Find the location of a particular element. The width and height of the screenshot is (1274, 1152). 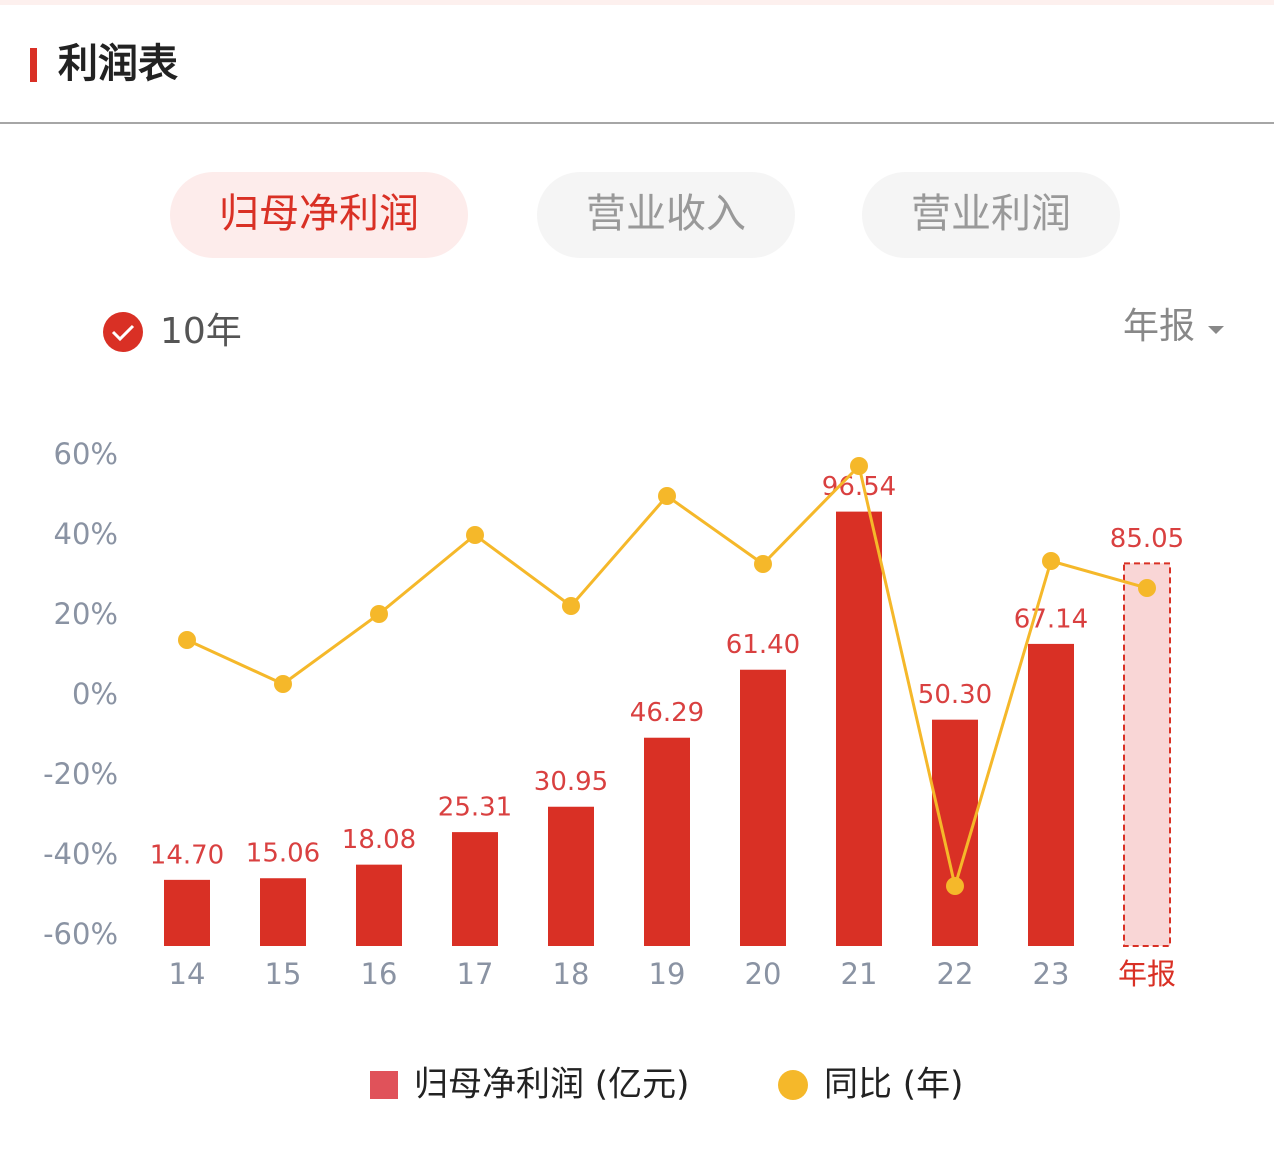

bar-value-label: 14.70 is located at coordinates (187, 855).